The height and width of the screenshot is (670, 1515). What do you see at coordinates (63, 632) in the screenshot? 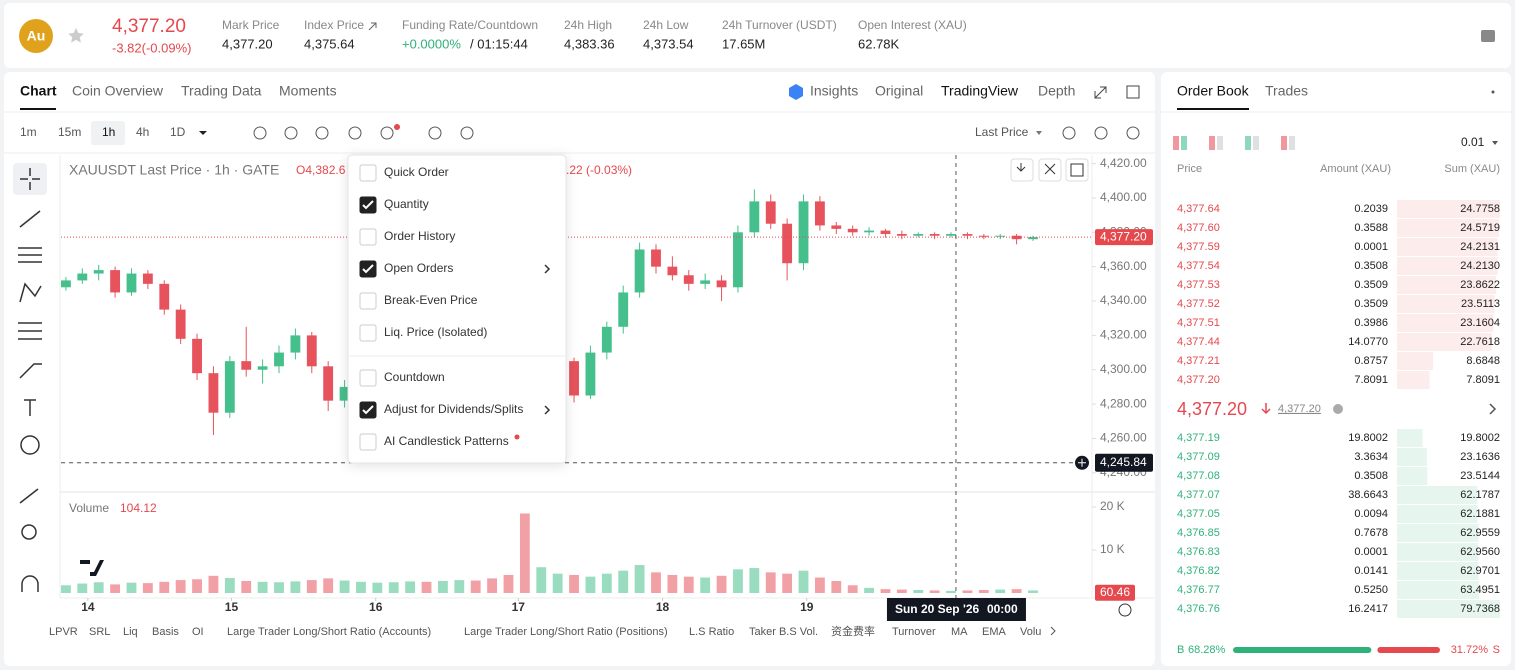
I see `indicator: LPVR` at bounding box center [63, 632].